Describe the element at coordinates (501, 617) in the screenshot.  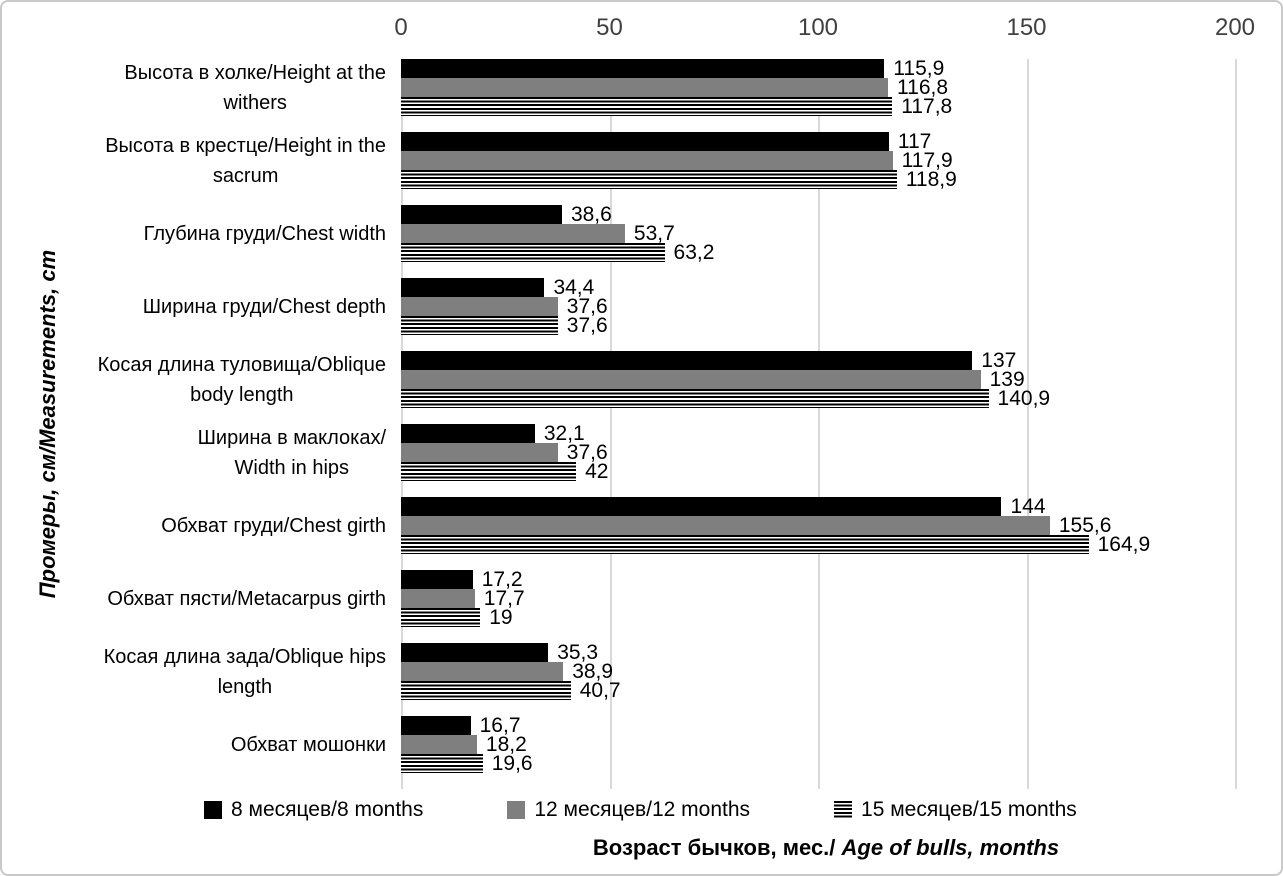
I see `data-label: 19` at that location.